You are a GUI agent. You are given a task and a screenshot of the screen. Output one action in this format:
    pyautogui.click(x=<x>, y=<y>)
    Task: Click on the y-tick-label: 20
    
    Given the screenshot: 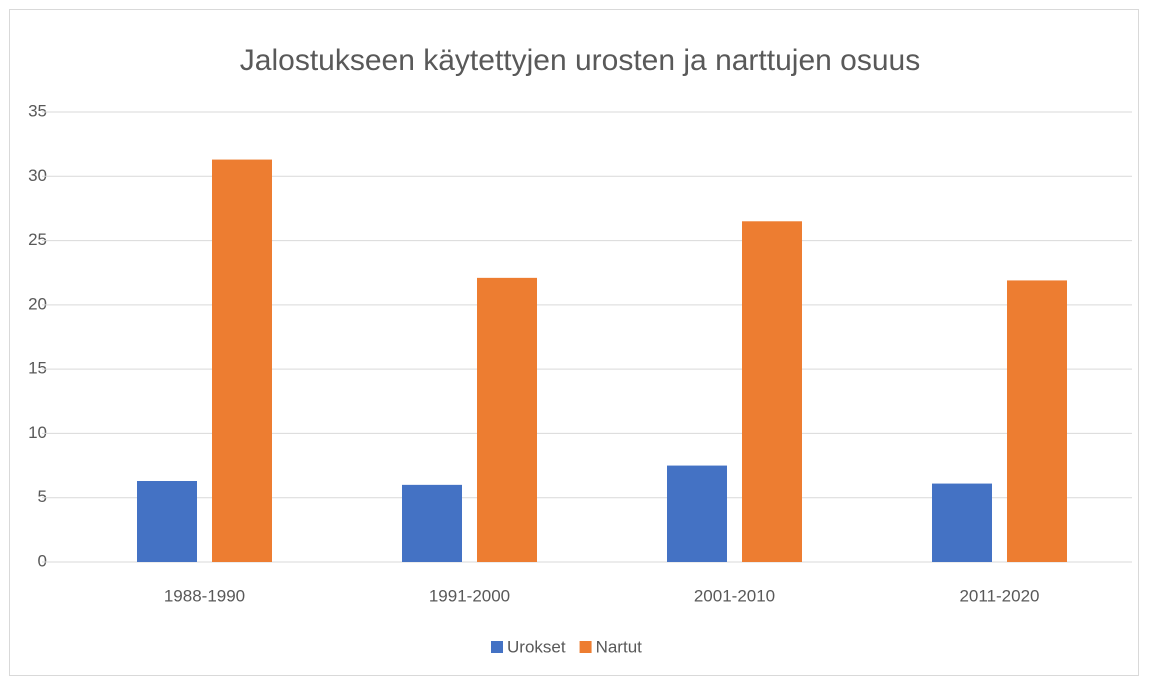 What is the action you would take?
    pyautogui.click(x=37, y=303)
    